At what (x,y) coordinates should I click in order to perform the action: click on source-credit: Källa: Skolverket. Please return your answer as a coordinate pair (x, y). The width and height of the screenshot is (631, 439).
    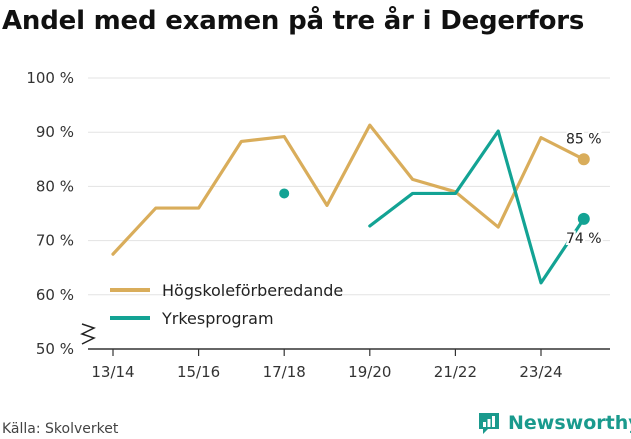
    Looking at the image, I should click on (60, 429).